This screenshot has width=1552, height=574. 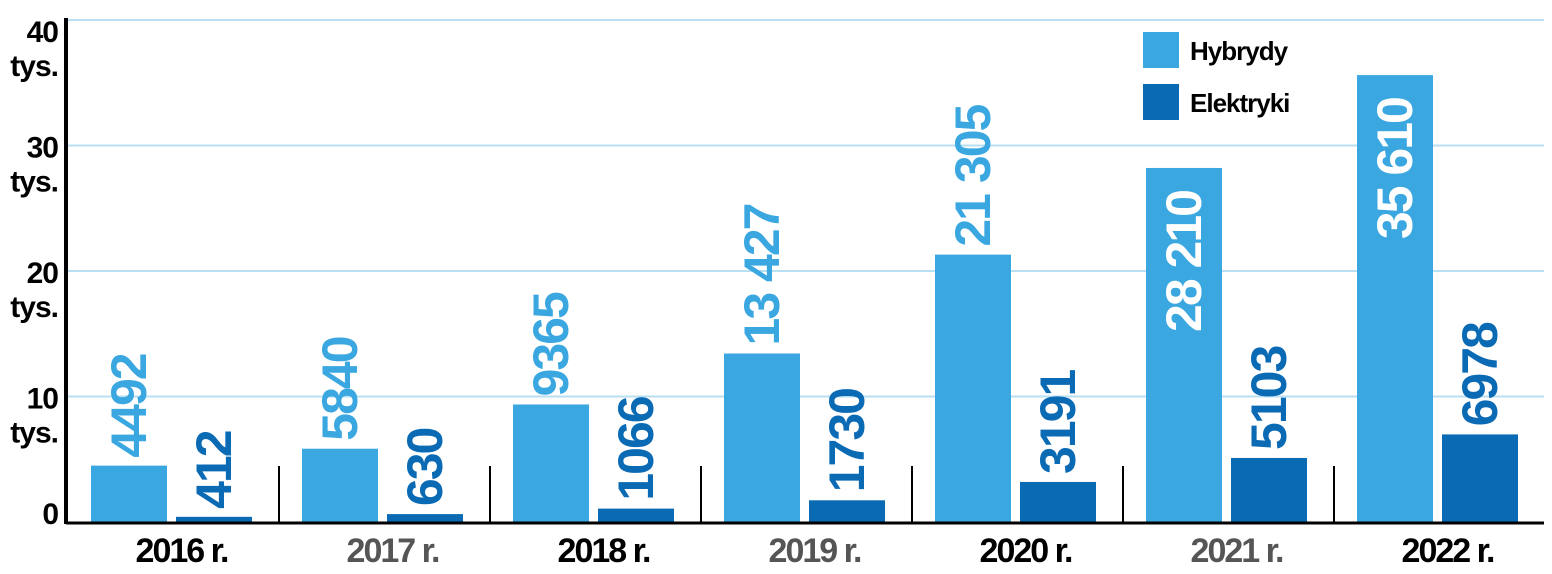 I want to click on data-label: 6978, so click(x=1480, y=374).